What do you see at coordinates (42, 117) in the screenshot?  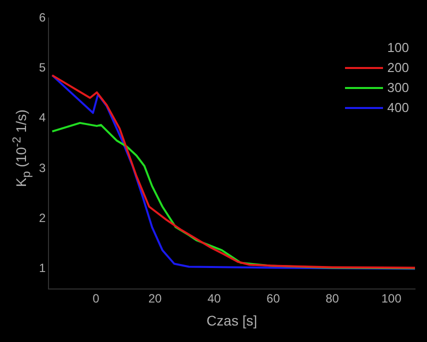 I see `y-tick-label: 4` at bounding box center [42, 117].